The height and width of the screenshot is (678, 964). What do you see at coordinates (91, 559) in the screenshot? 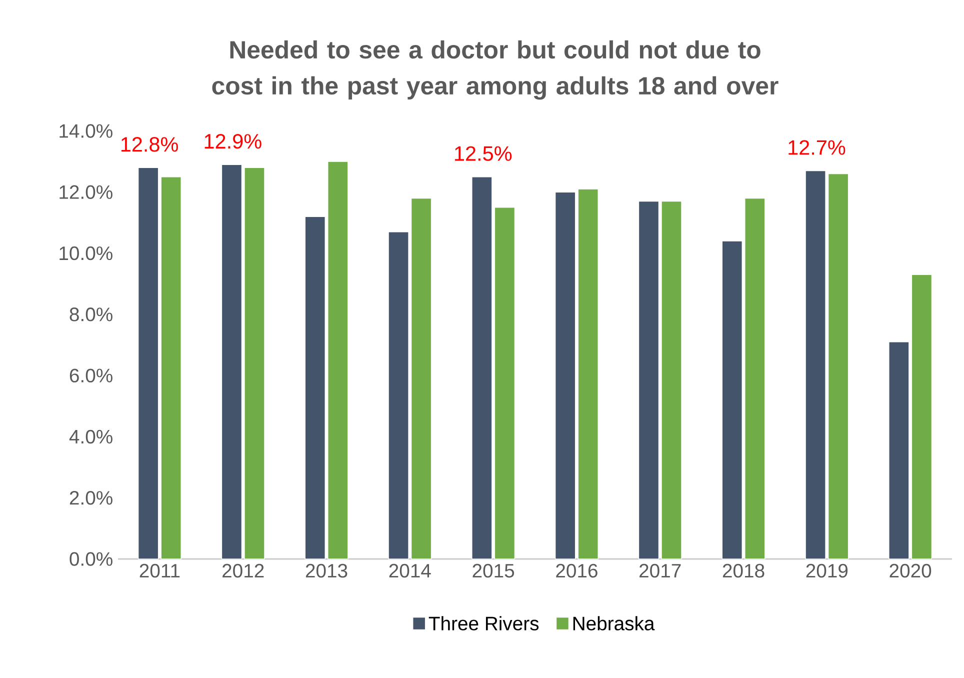
I see `y-tick-label: 0.0%` at bounding box center [91, 559].